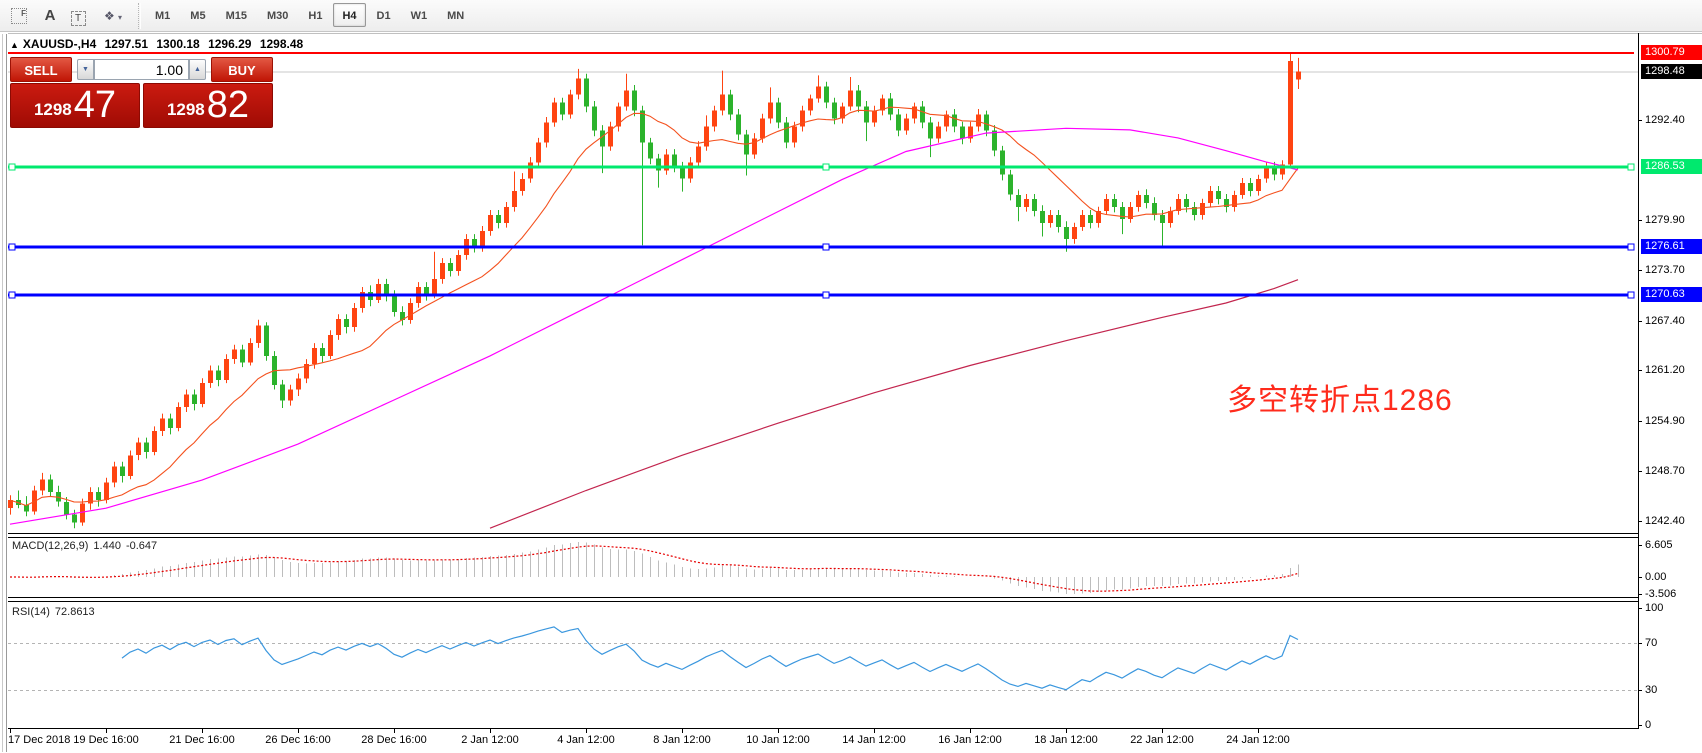 The height and width of the screenshot is (753, 1702). What do you see at coordinates (349, 15) in the screenshot?
I see `timeframe-button-H4: H4` at bounding box center [349, 15].